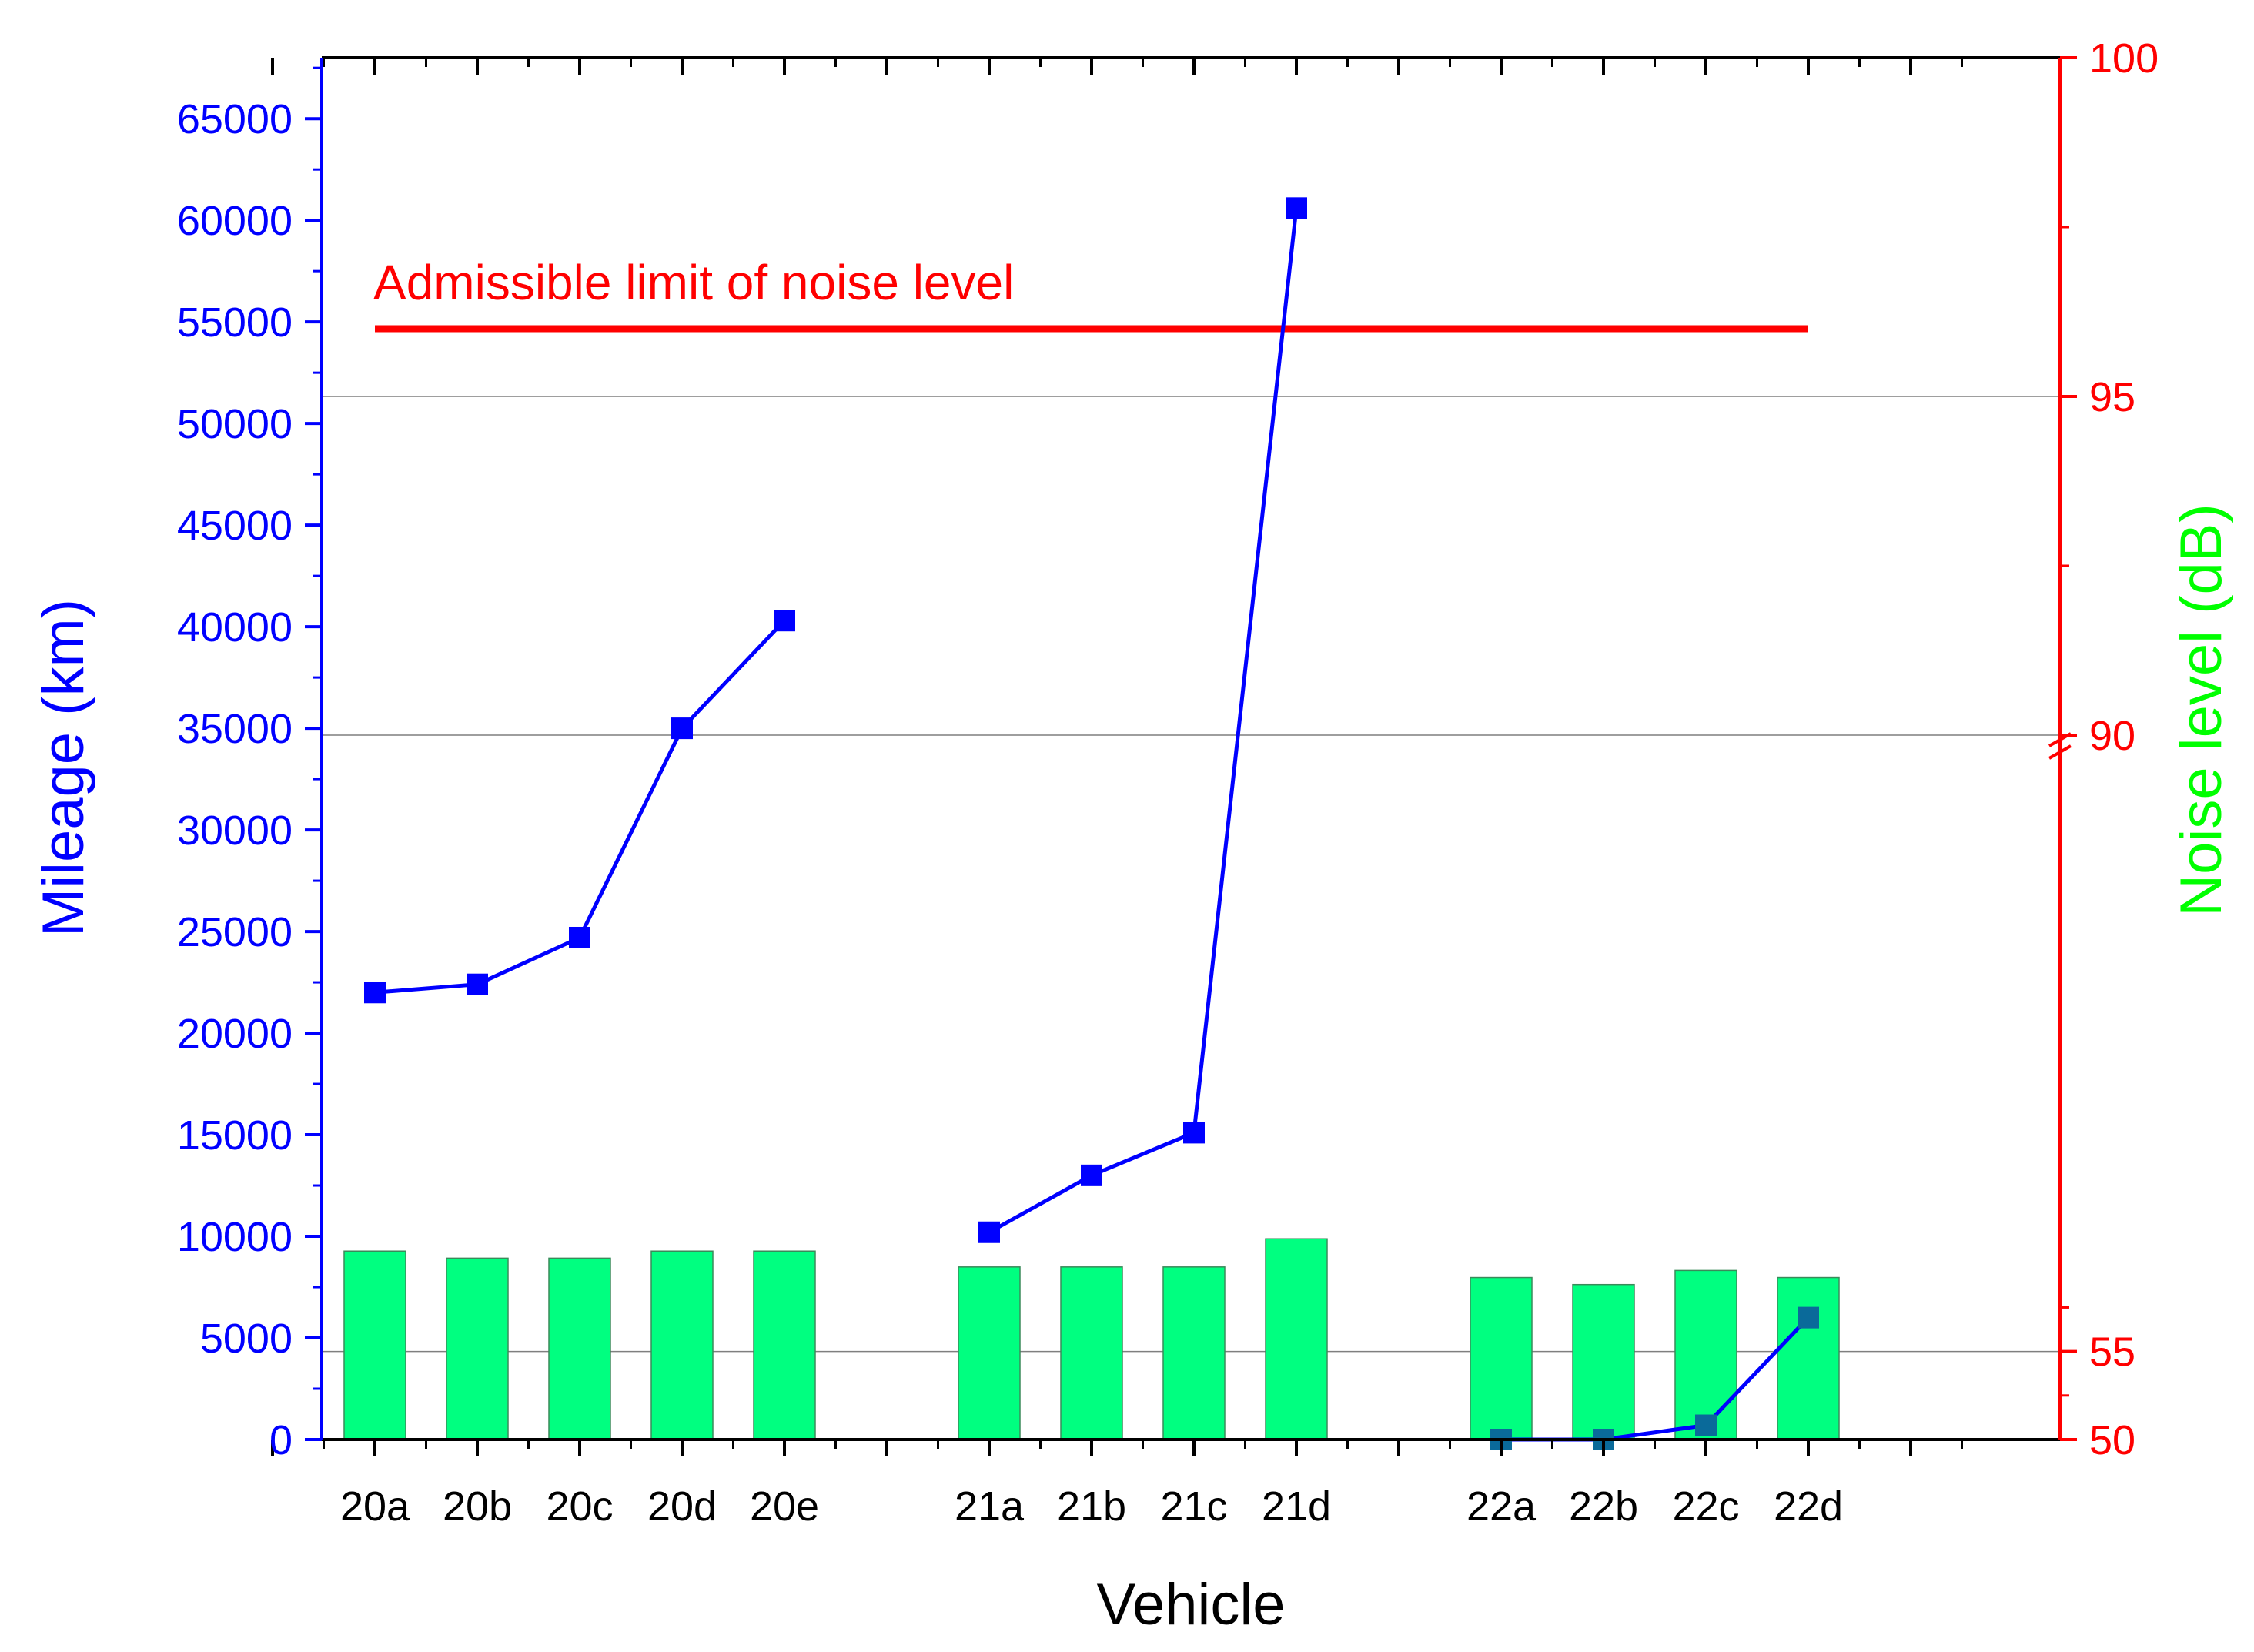  What do you see at coordinates (1604, 1361) in the screenshot?
I see `noise-bar-22b` at bounding box center [1604, 1361].